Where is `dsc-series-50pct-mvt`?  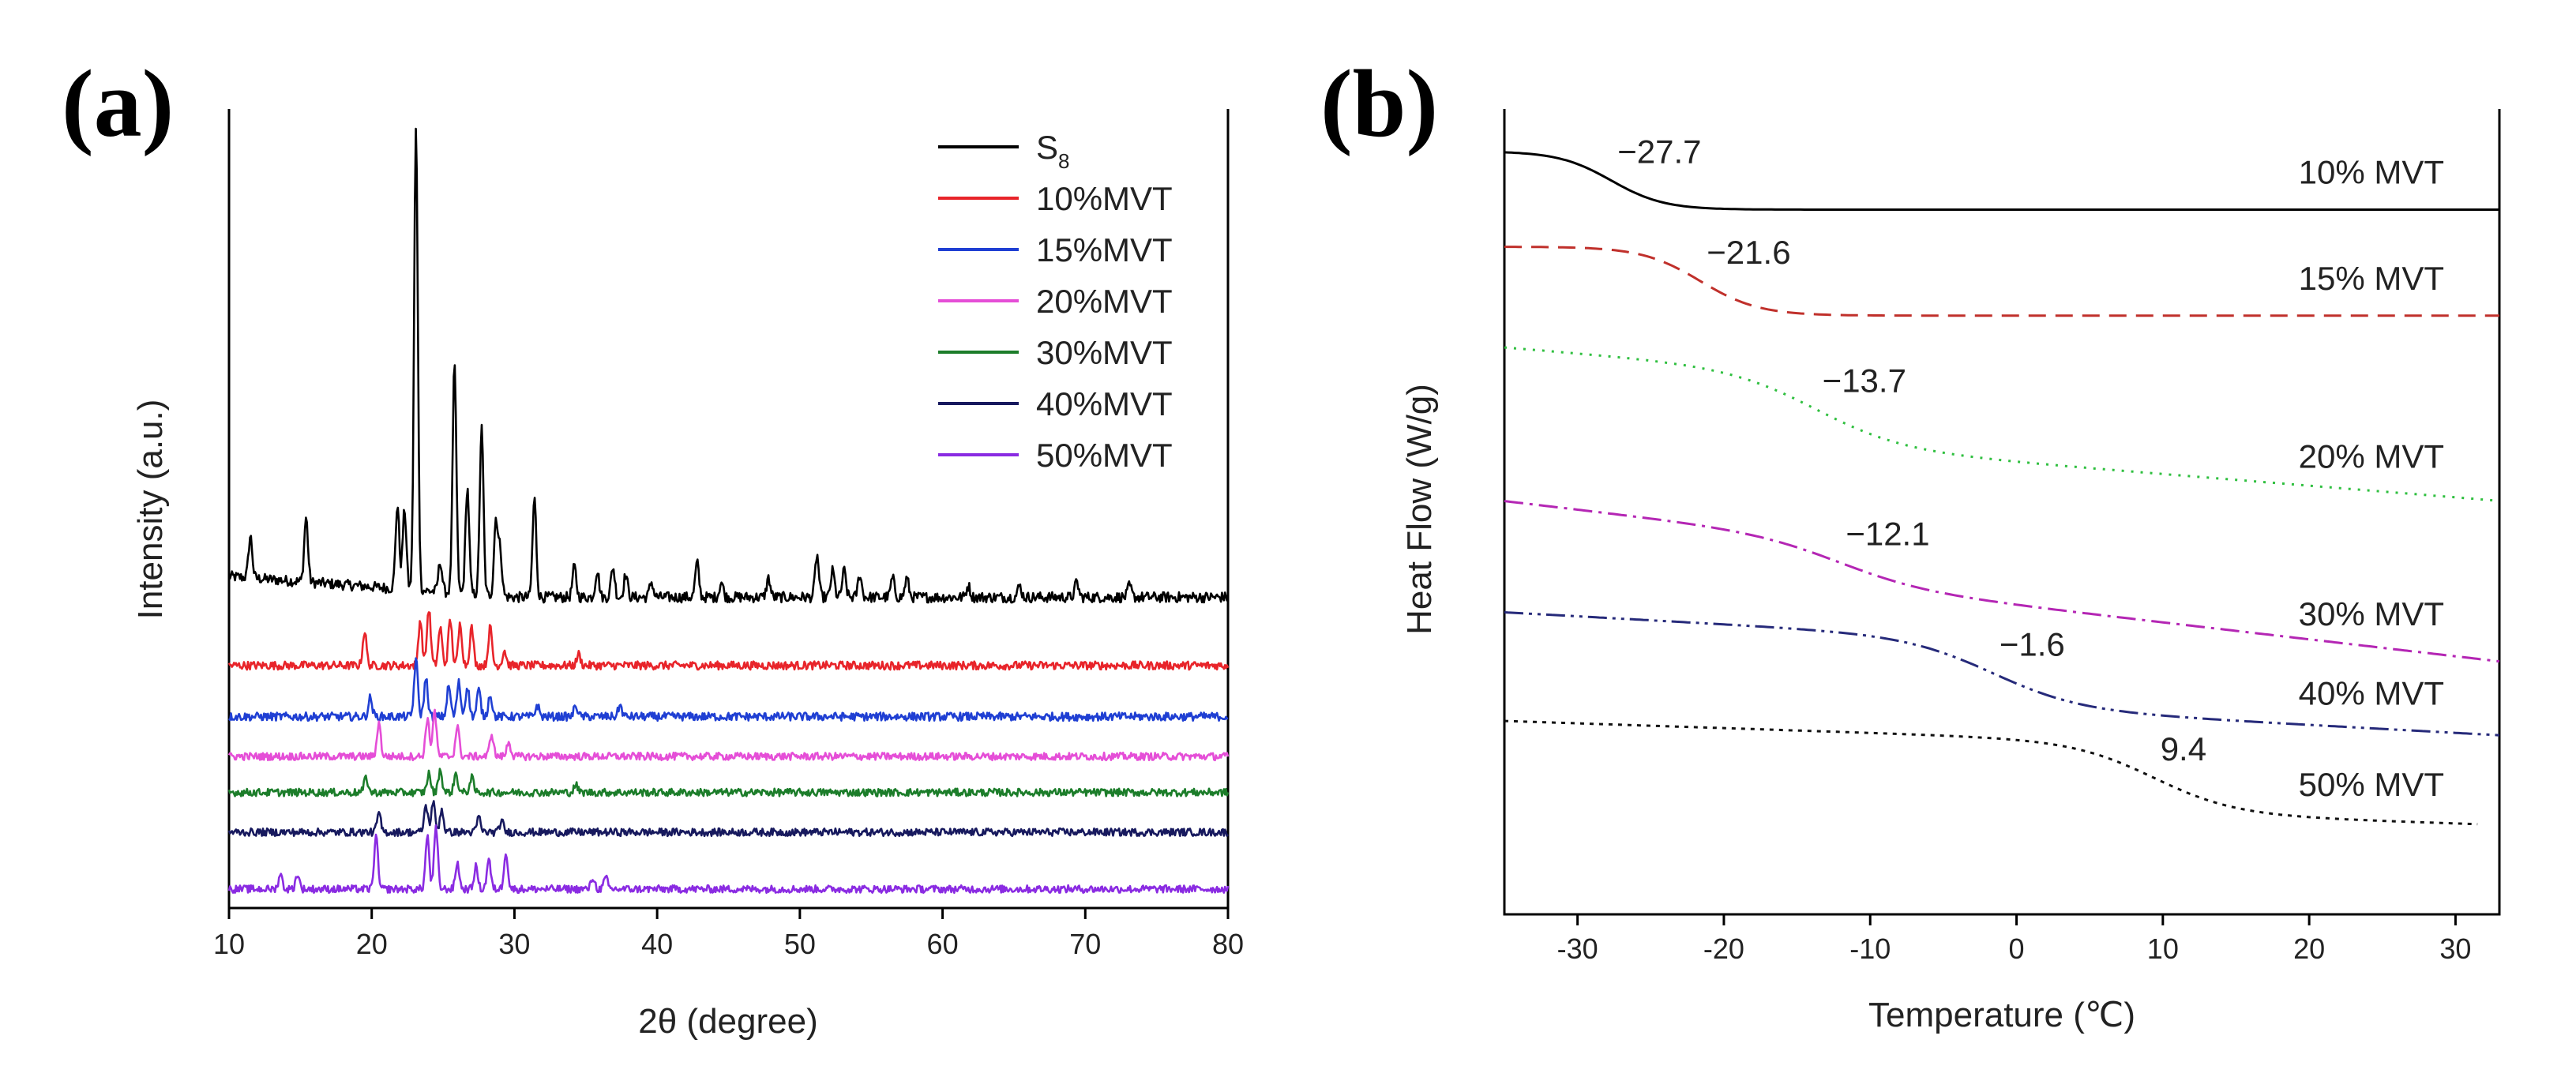 dsc-series-50pct-mvt is located at coordinates (1991, 772).